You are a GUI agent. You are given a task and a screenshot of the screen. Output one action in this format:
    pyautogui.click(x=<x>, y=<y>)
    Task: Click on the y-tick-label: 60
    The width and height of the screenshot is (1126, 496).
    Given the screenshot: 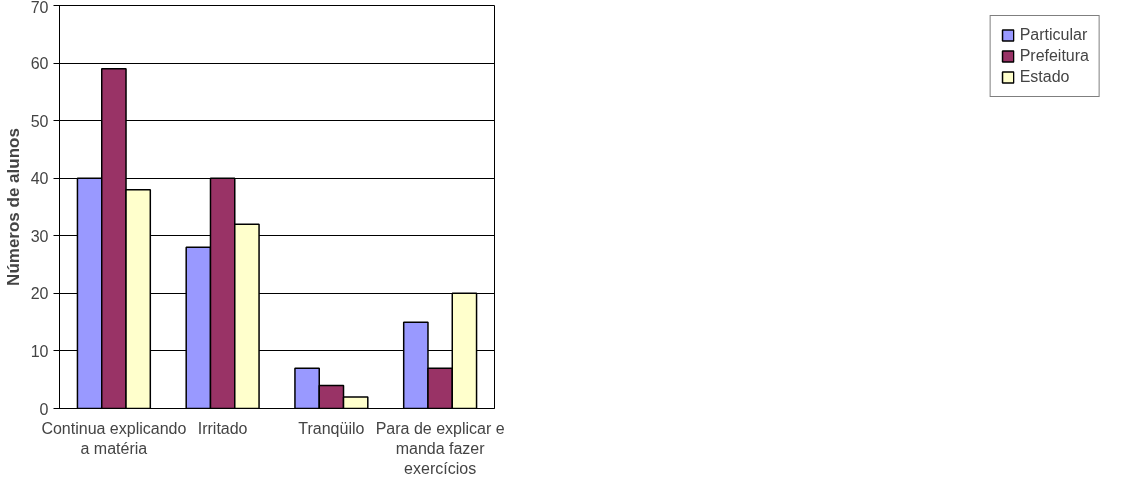 What is the action you would take?
    pyautogui.click(x=39, y=64)
    